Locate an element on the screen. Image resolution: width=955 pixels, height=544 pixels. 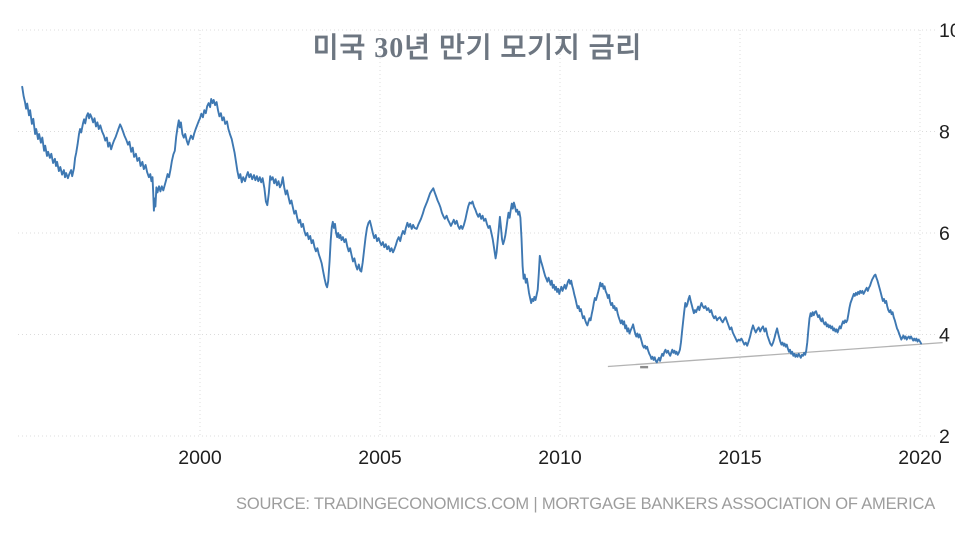
x-tick-label: 2020 is located at coordinates (920, 458).